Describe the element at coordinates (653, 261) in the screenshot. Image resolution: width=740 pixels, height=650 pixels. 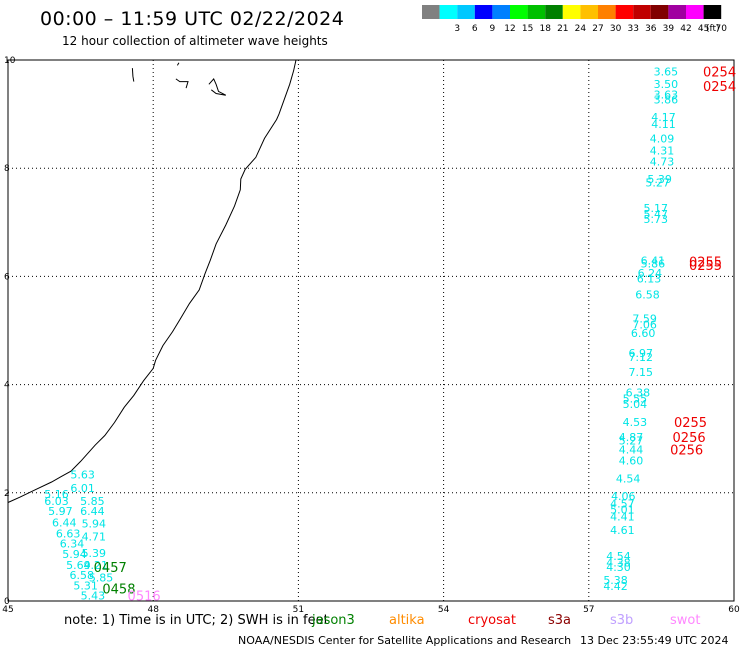
I see `swh-label: 6.41` at that location.